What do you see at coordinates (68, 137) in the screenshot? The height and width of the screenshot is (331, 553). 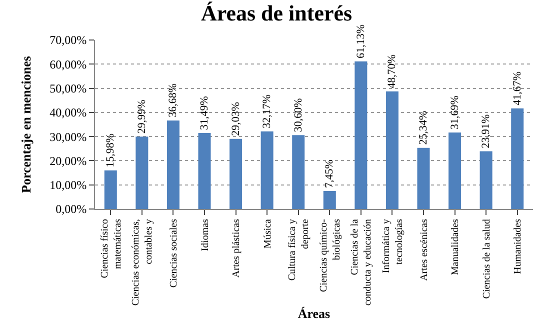 I see `y-tick-label: 30,00%` at bounding box center [68, 137].